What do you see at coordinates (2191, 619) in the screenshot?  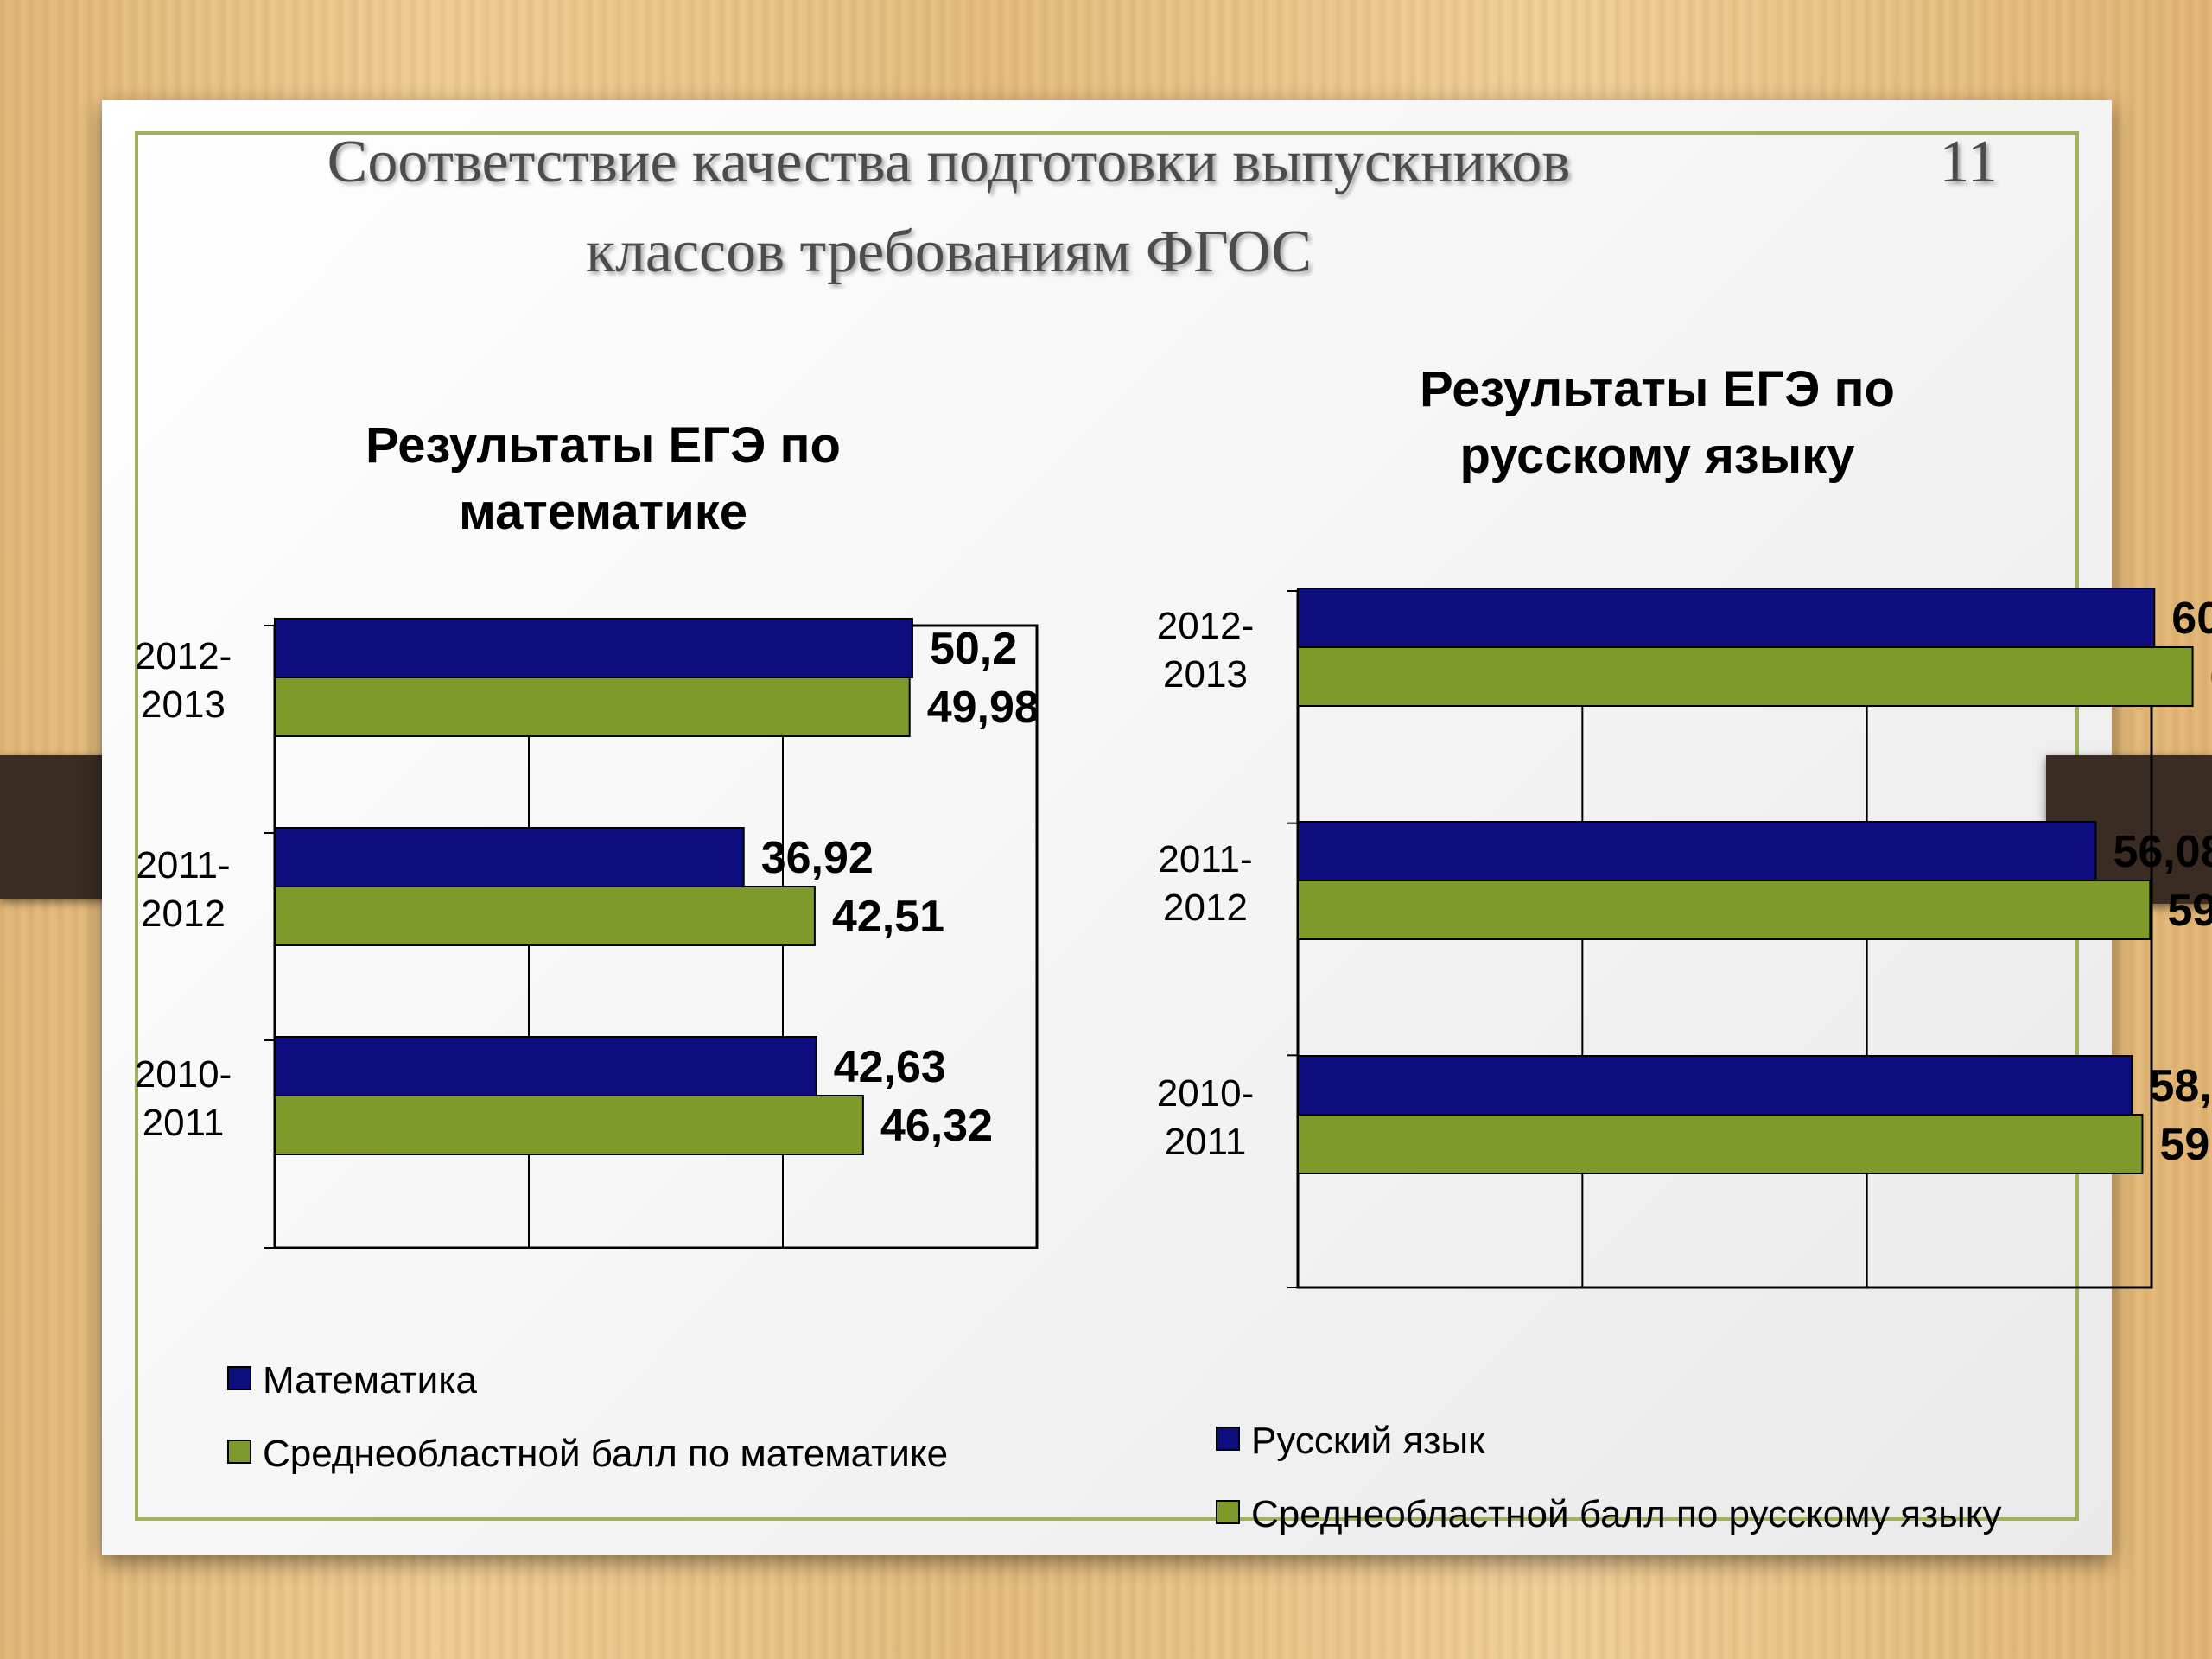 I see `data-label: 60,2` at bounding box center [2191, 619].